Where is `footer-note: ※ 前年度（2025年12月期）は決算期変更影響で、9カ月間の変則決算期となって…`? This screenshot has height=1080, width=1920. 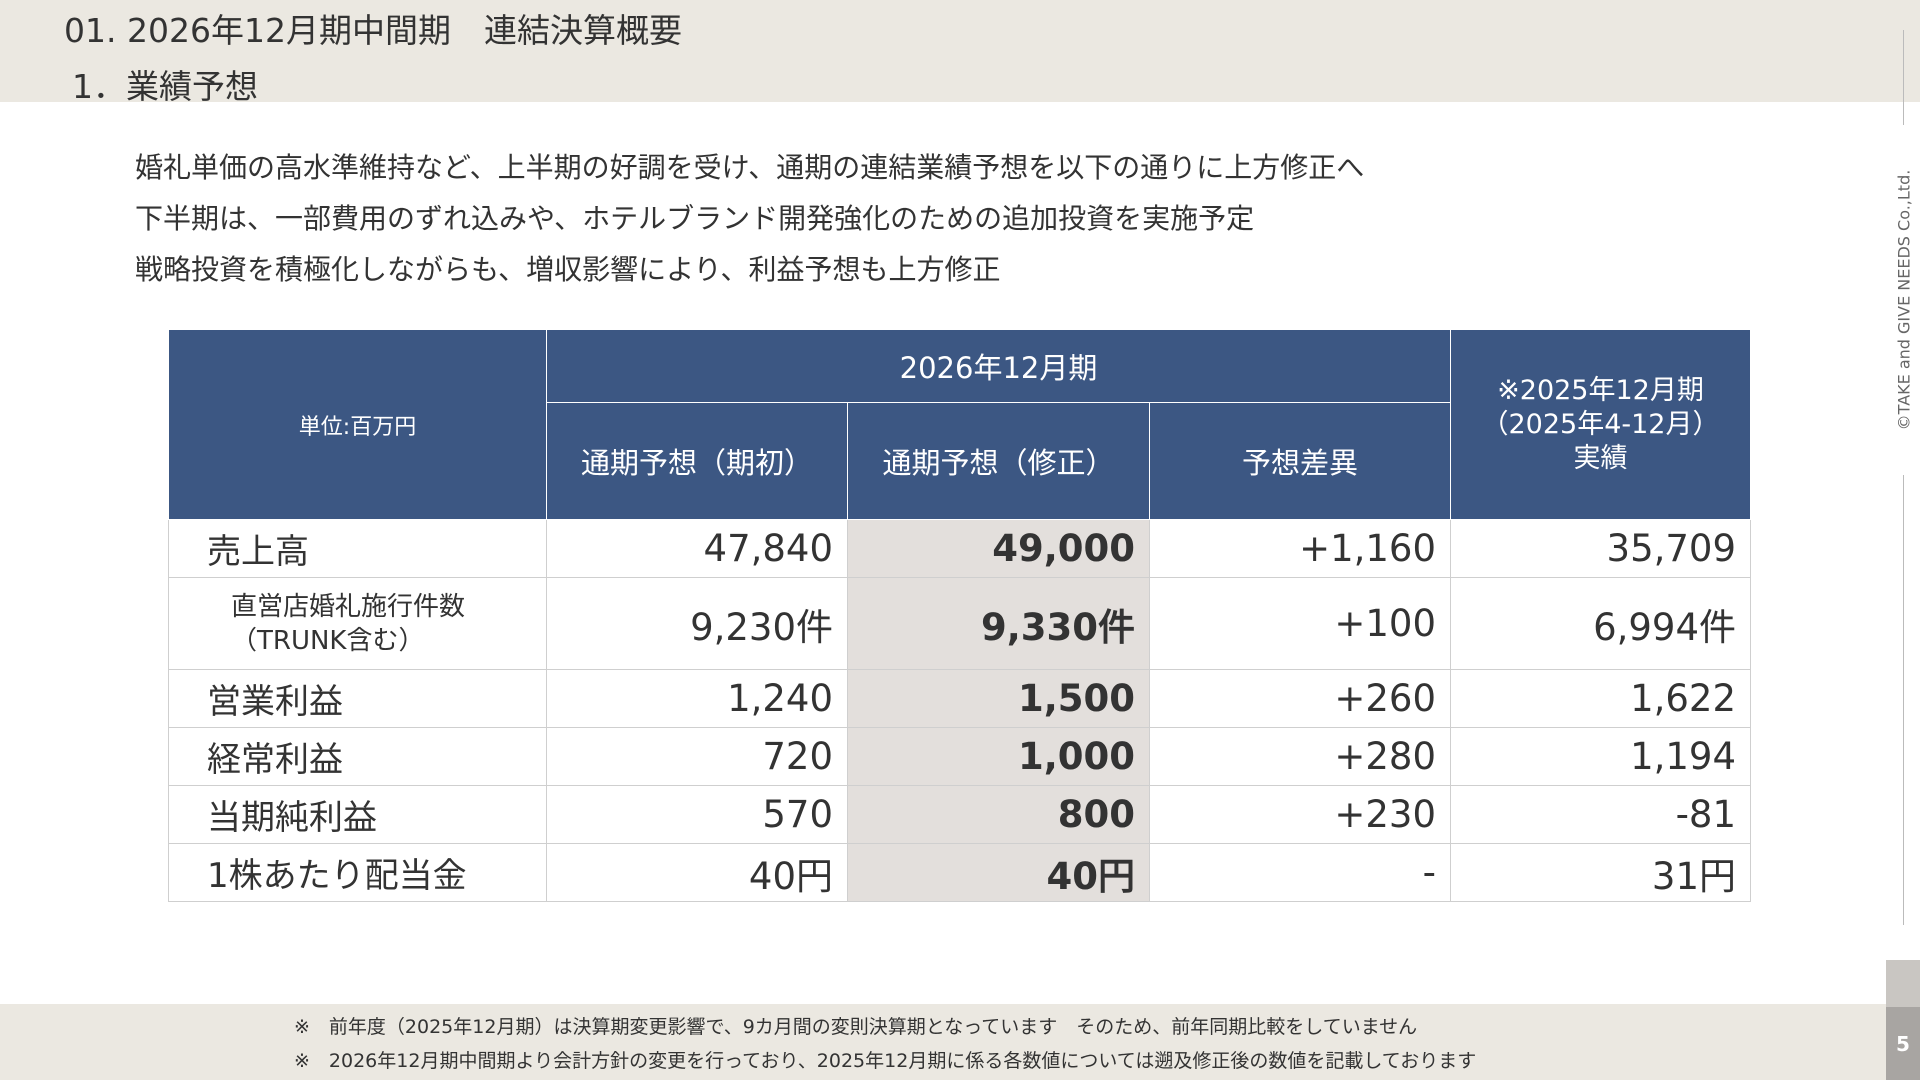 footer-note: ※ 前年度（2025年12月期）は決算期変更影響で、9カ月間の変則決算期となって… is located at coordinates (856, 1027).